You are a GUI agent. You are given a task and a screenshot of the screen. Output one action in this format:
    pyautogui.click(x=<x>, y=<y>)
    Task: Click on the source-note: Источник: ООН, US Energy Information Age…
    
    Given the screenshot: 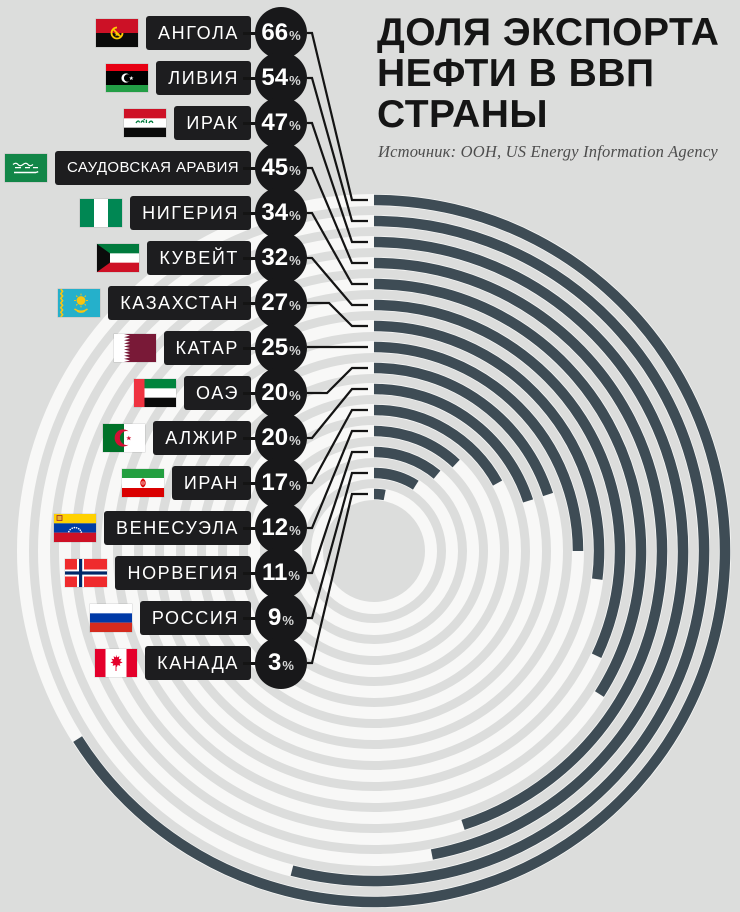 What is the action you would take?
    pyautogui.click(x=548, y=151)
    